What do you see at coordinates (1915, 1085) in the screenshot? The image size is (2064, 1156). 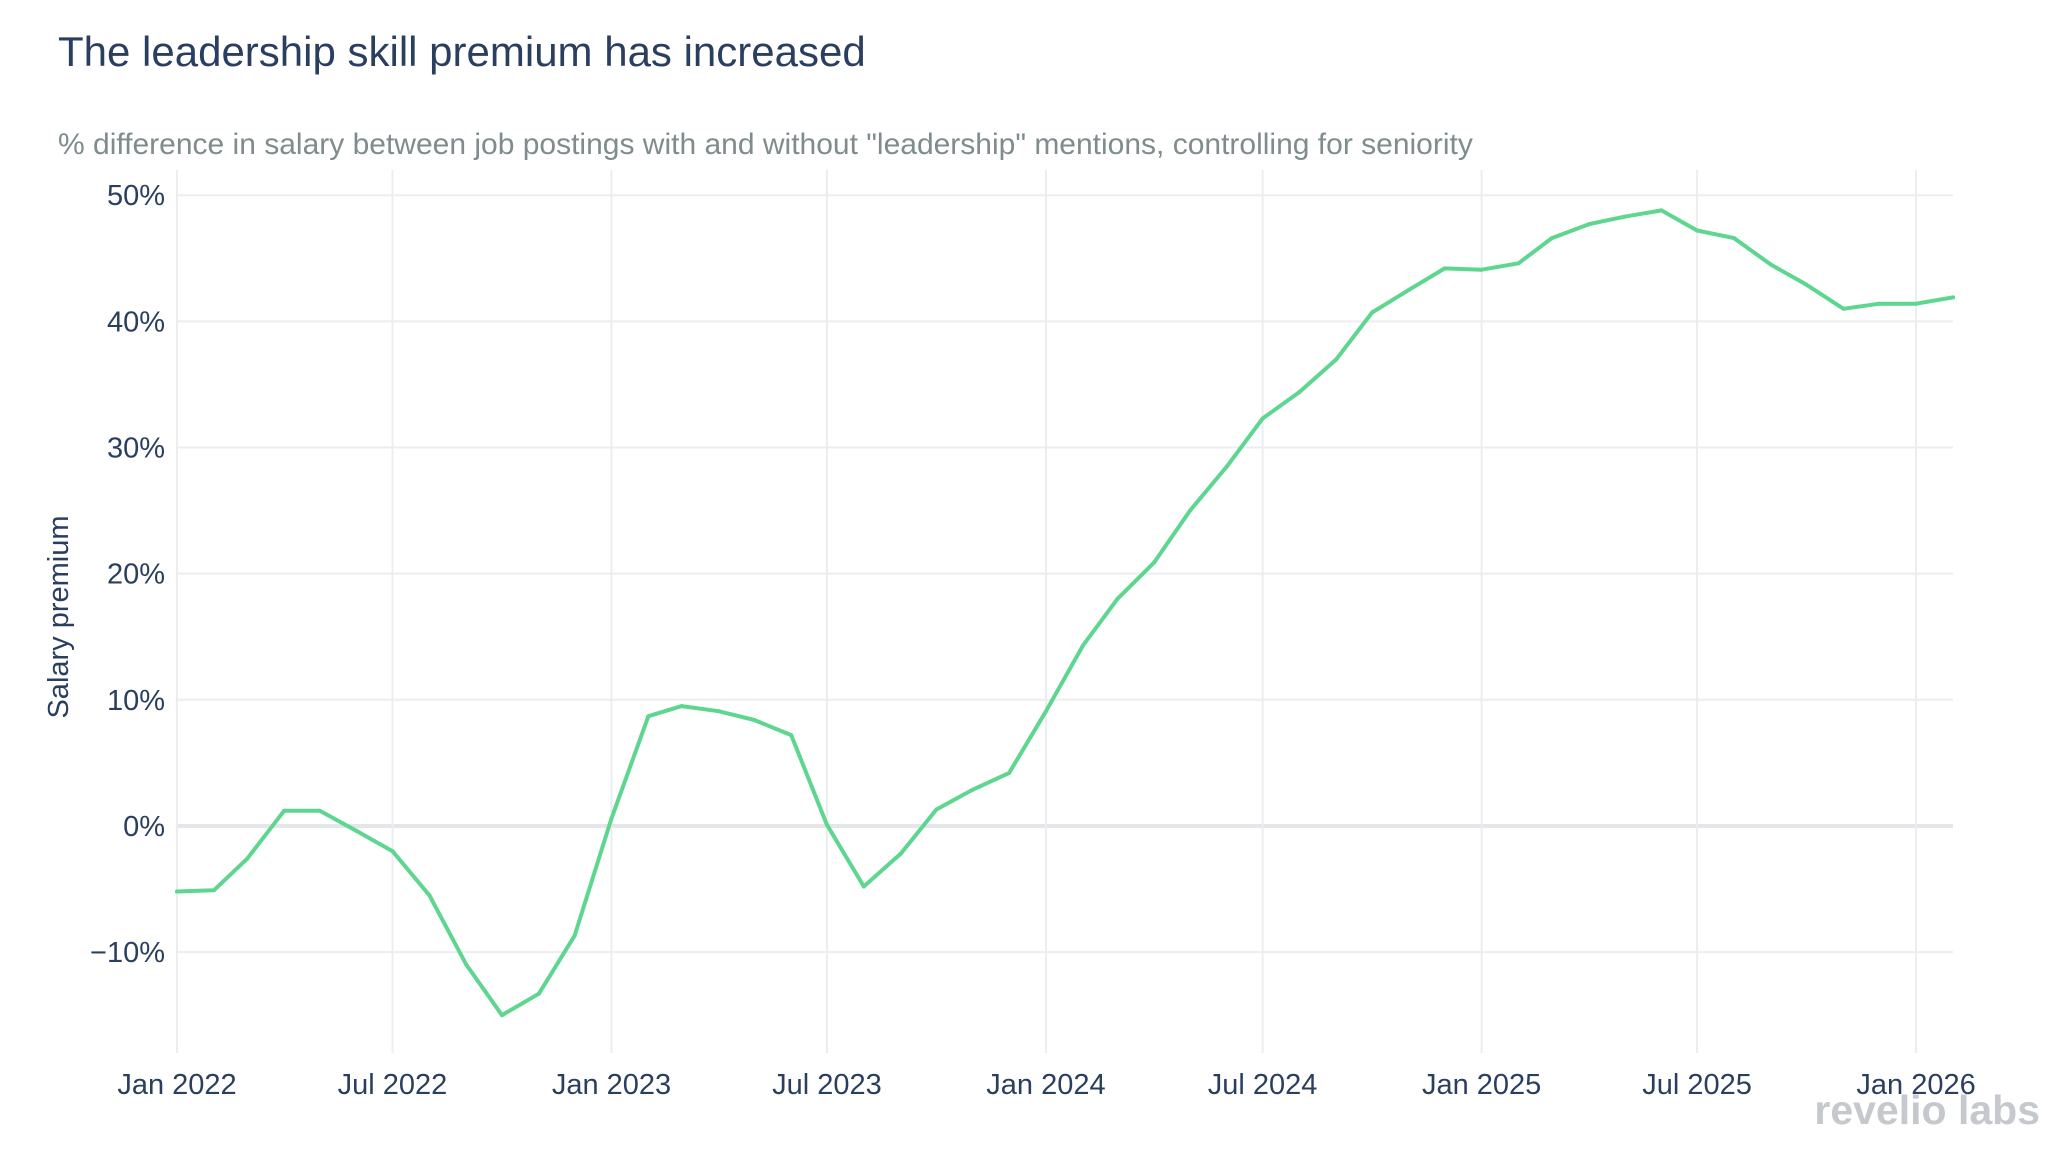 I see `x-tick-label: Jan 2026` at bounding box center [1915, 1085].